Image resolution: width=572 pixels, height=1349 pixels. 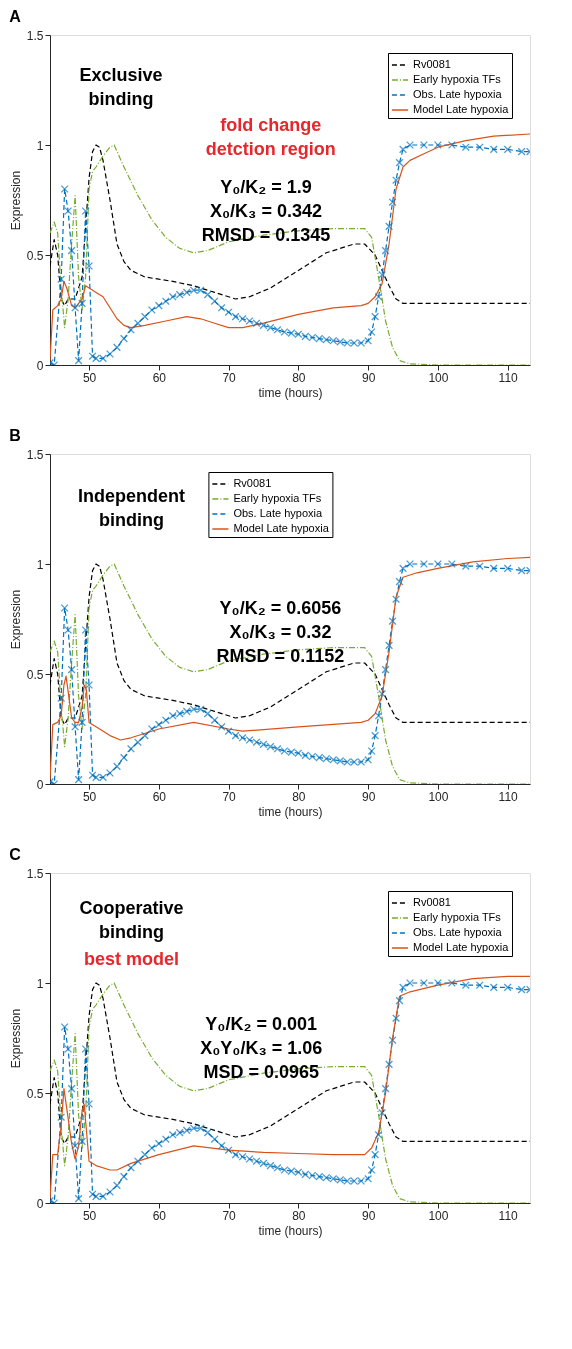 I want to click on annotation: Independent binding, so click(x=132, y=507).